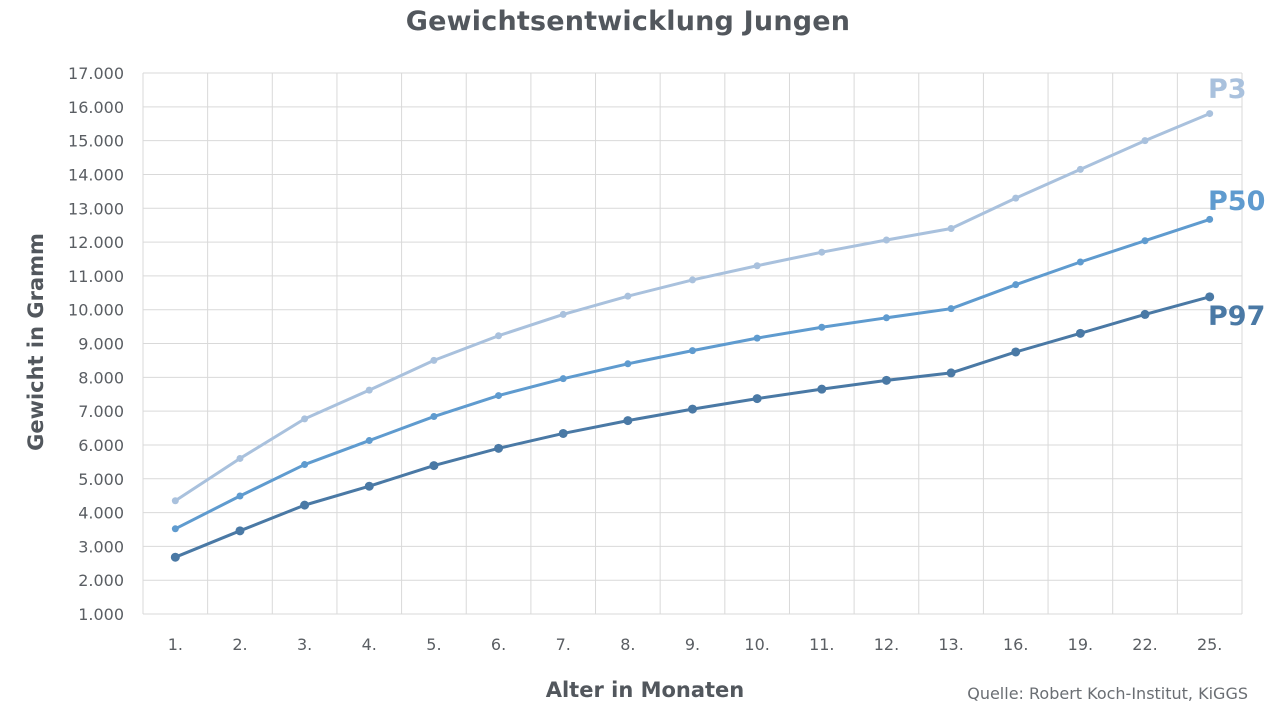 This screenshot has width=1280, height=716. I want to click on x-tick-label: 3., so click(304, 644).